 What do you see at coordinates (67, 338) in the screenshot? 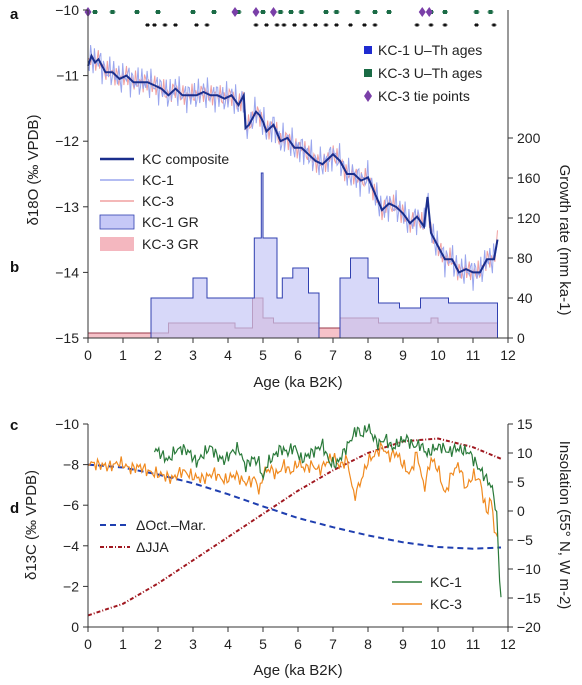
I see `y-left-tick-label: −15` at bounding box center [67, 338].